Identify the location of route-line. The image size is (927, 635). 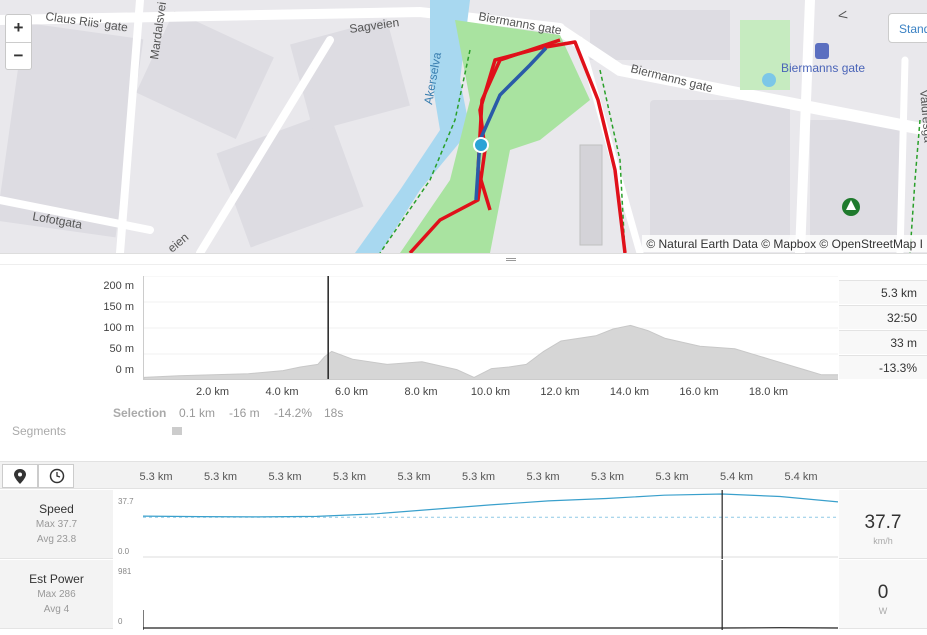
(517, 146).